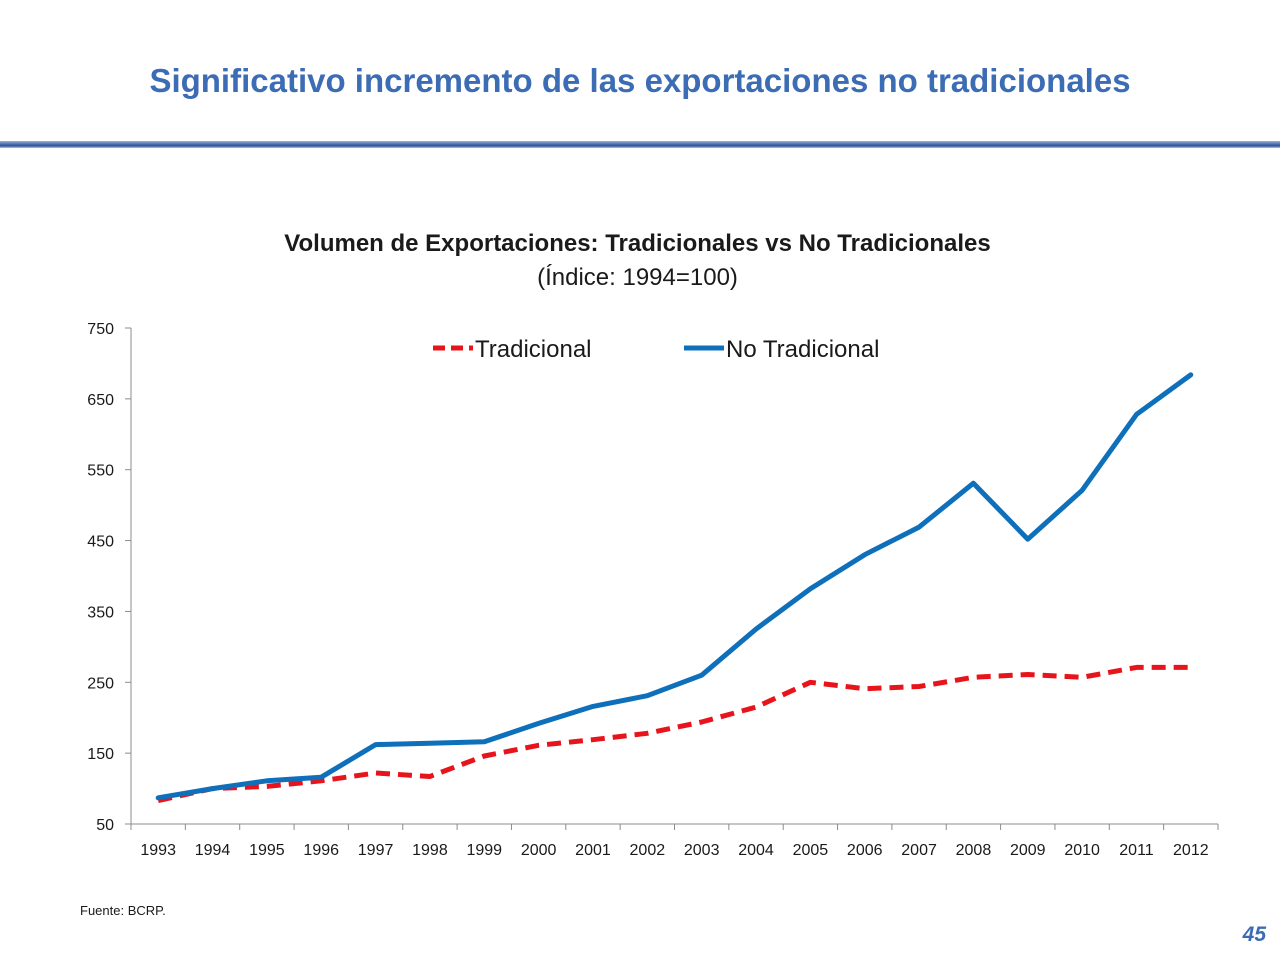  Describe the element at coordinates (702, 850) in the screenshot. I see `x-tick-label: 2003` at that location.